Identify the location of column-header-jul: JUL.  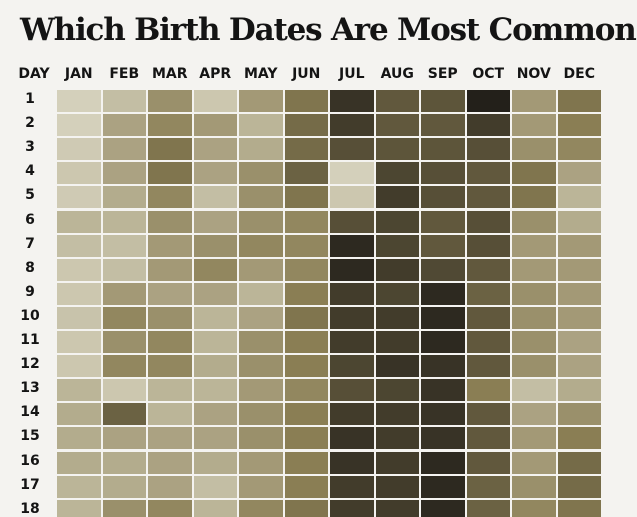
(352, 74).